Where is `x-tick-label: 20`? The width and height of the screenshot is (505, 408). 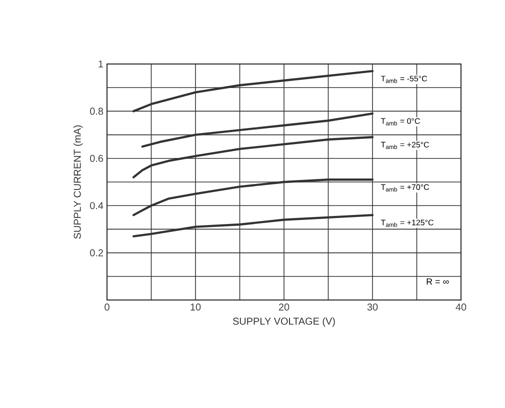
x-tick-label: 20 is located at coordinates (284, 307).